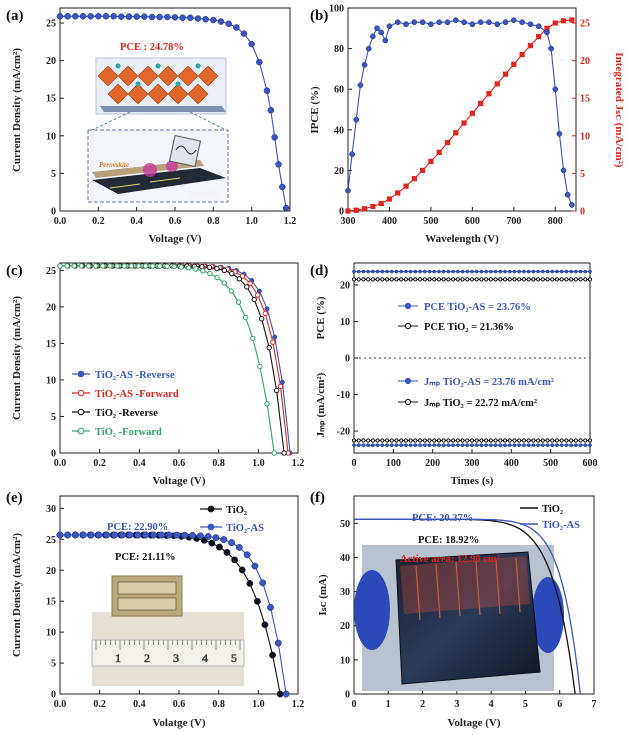 This screenshot has width=629, height=735. Describe the element at coordinates (51, 540) in the screenshot. I see `y-tick-label: 25` at that location.